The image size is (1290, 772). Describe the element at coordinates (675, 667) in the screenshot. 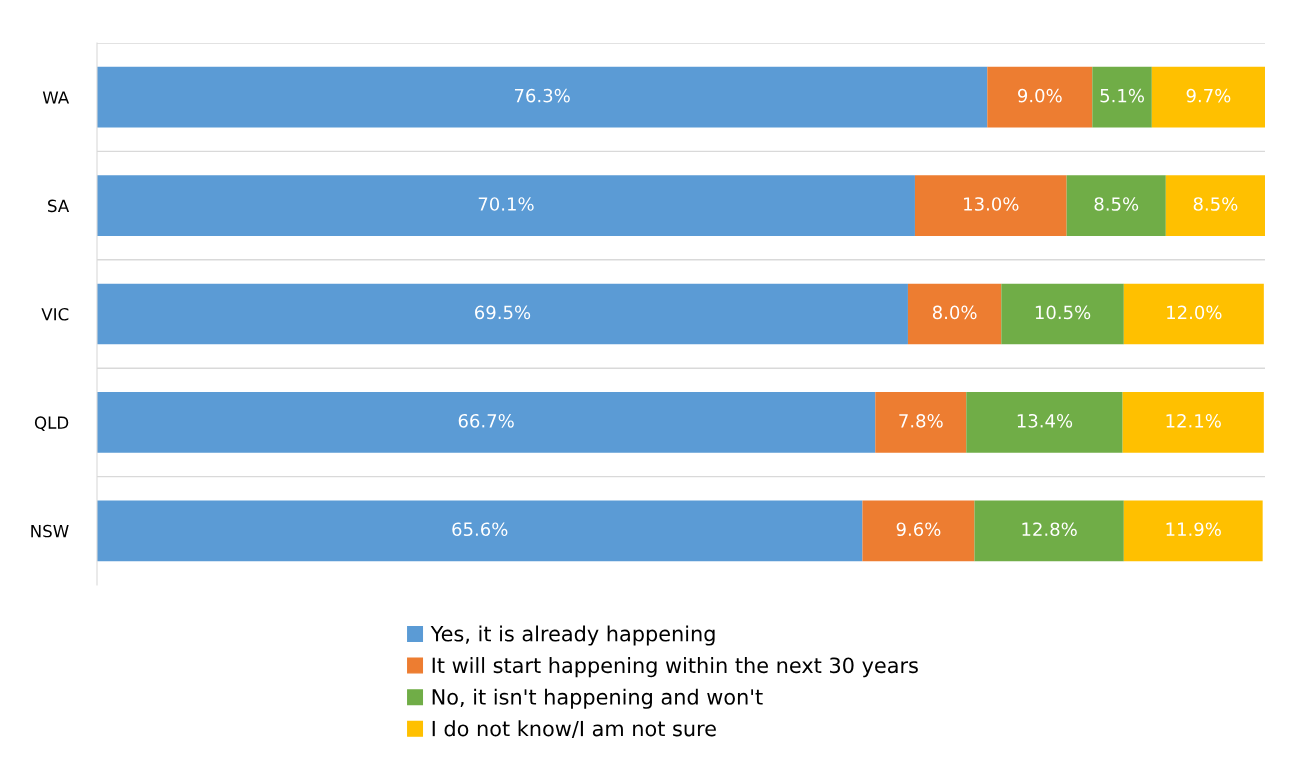

I see `legend-label: It will start happening within the next 30 years` at that location.